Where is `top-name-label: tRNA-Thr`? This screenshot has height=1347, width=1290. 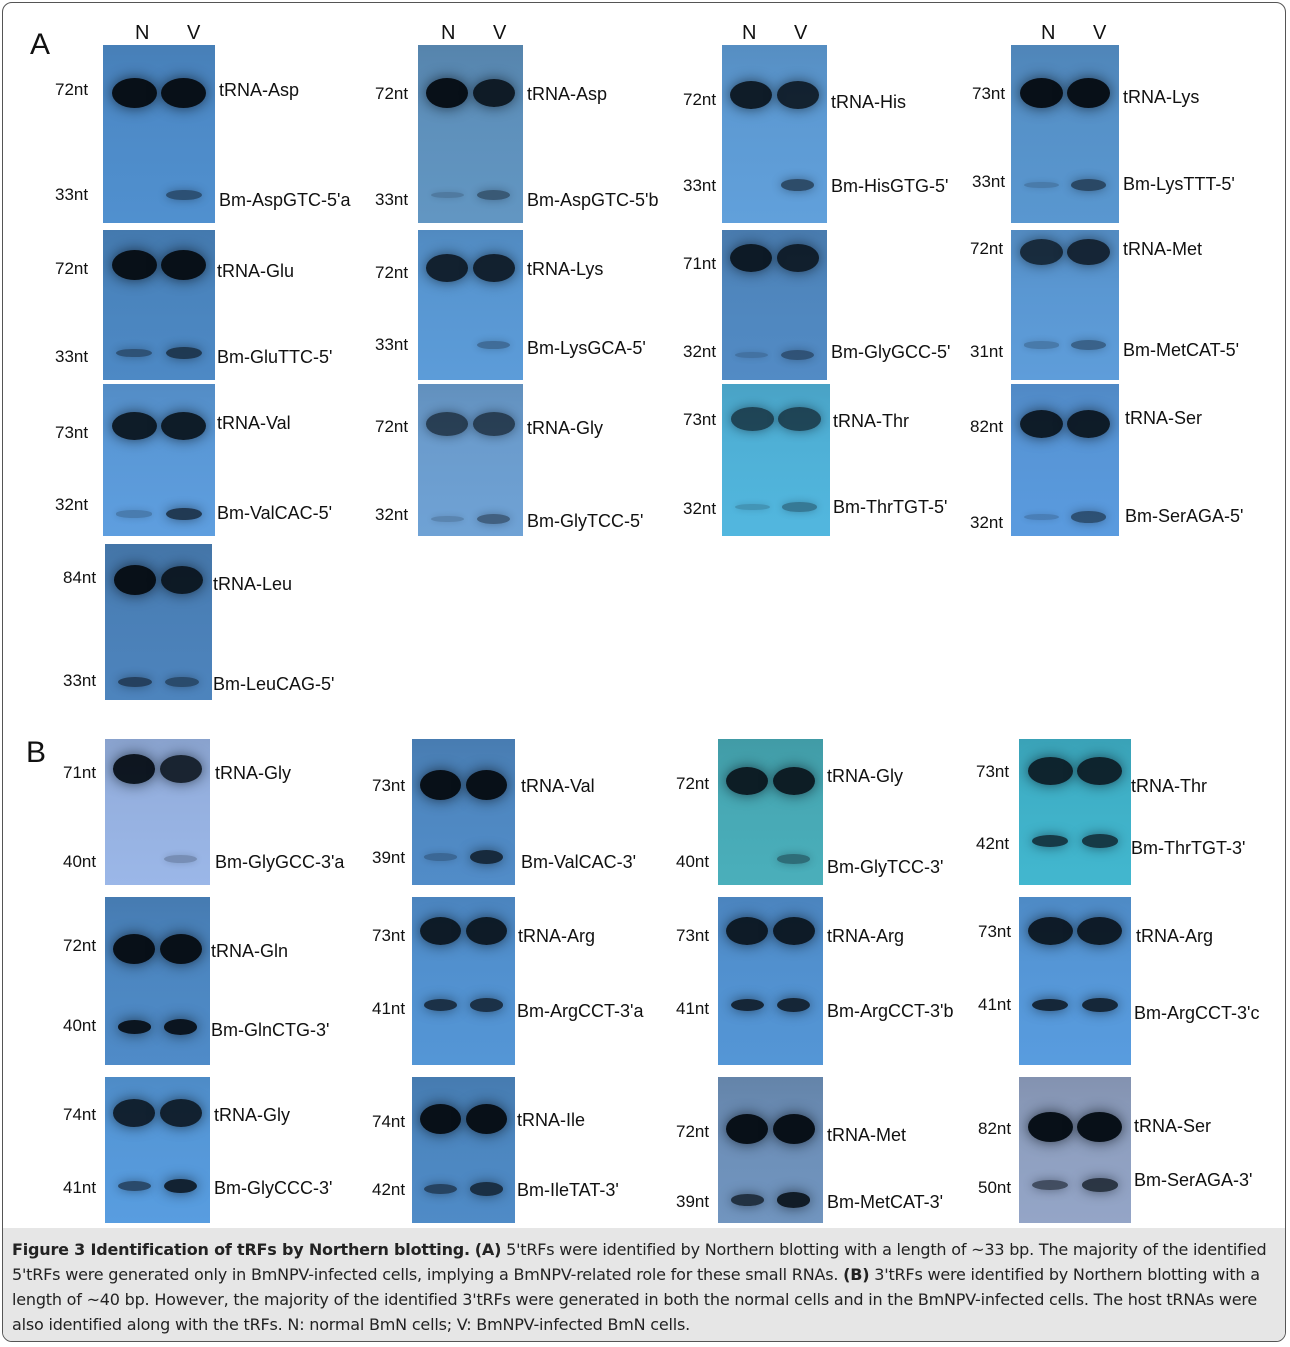 top-name-label: tRNA-Thr is located at coordinates (1169, 786).